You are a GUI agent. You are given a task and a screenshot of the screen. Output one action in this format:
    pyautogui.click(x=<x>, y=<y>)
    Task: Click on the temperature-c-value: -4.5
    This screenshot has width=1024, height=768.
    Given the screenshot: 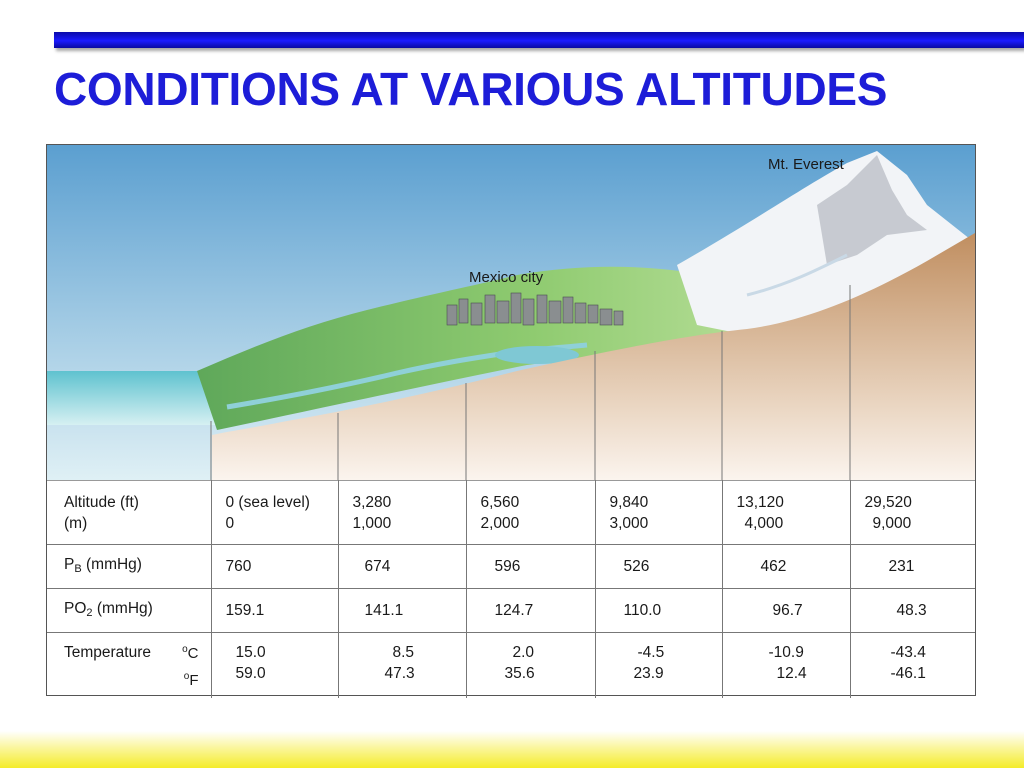 What is the action you would take?
    pyautogui.click(x=651, y=652)
    